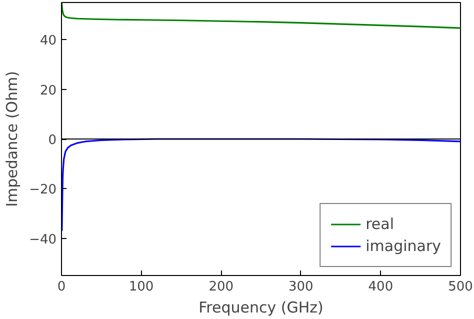 This screenshot has height=319, width=474. I want to click on x-tick-label: 200, so click(221, 287).